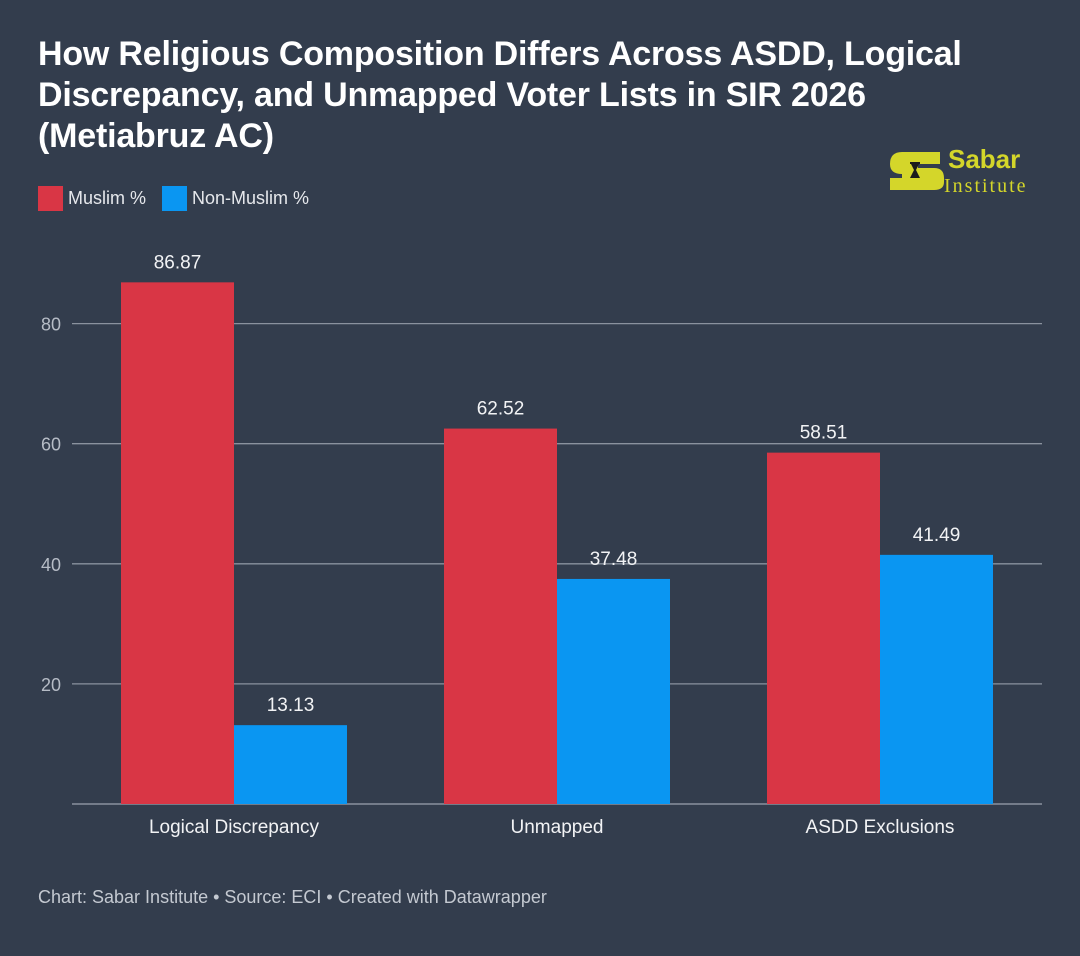 This screenshot has height=956, width=1080. I want to click on value-label-non-muslim-1: 37.48, so click(614, 559).